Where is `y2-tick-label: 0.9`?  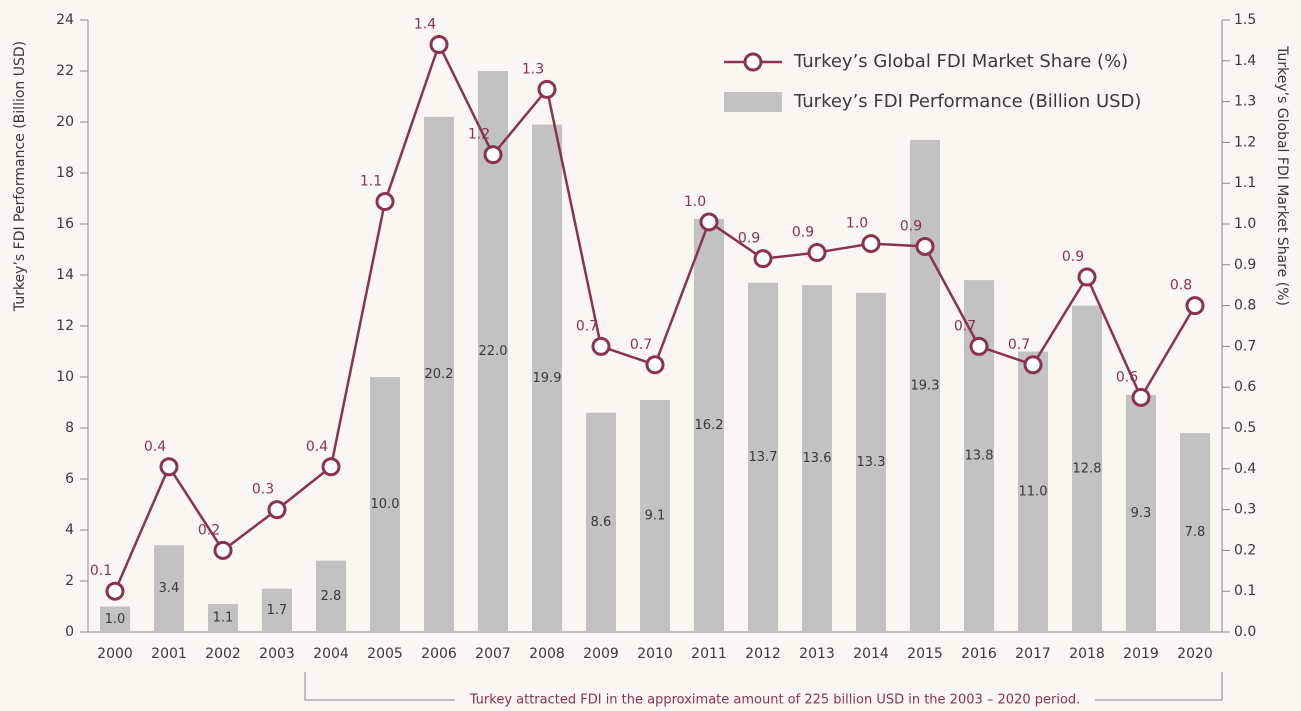
y2-tick-label: 0.9 is located at coordinates (1245, 265).